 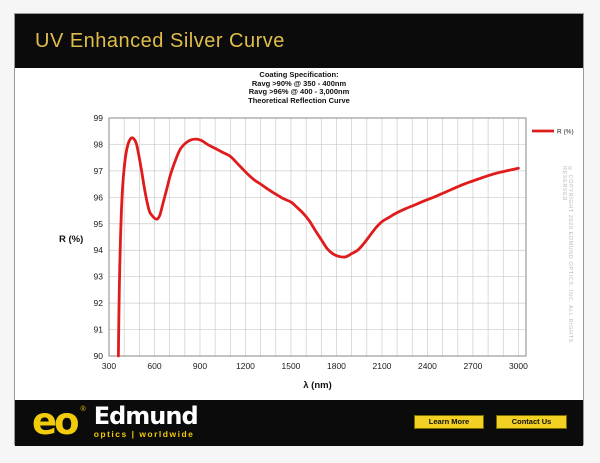 What do you see at coordinates (299, 100) in the screenshot?
I see `spec-line: Theoretical Reflection Curve` at bounding box center [299, 100].